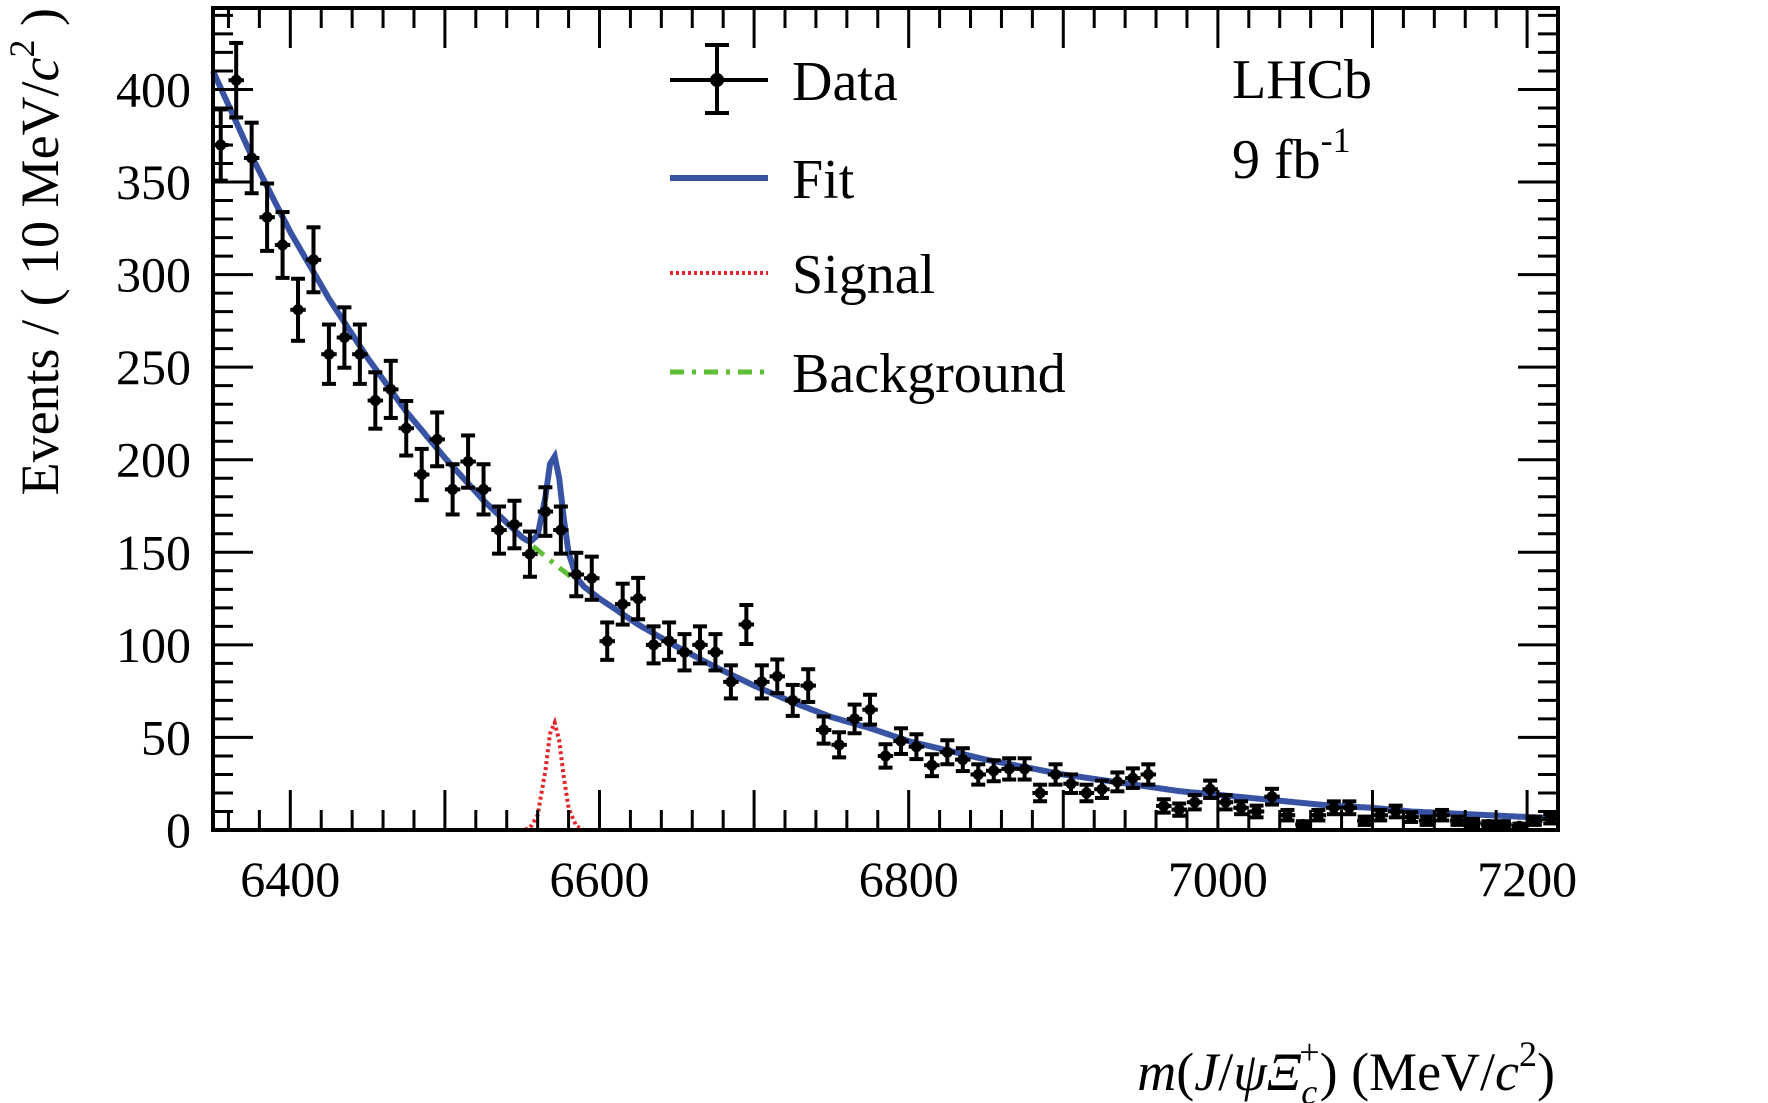 Image resolution: width=1768 pixels, height=1103 pixels. I want to click on y-tick-label: 250, so click(153, 367).